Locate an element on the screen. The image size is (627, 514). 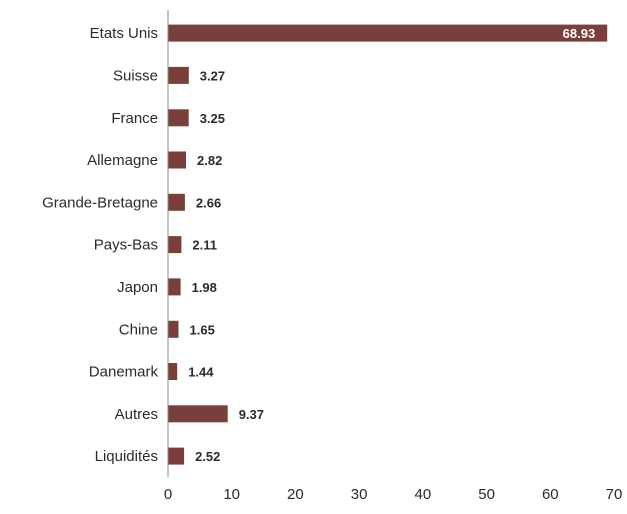
category-label-4: Grande-Bretagne is located at coordinates (100, 202).